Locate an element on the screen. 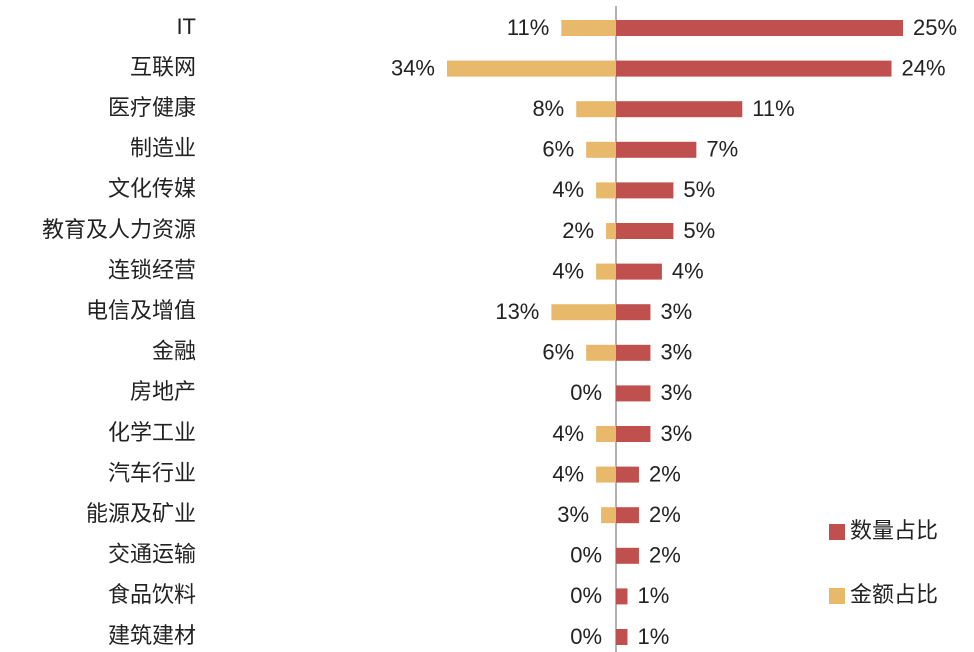 The width and height of the screenshot is (974, 652). category-label: 金融 is located at coordinates (174, 351).